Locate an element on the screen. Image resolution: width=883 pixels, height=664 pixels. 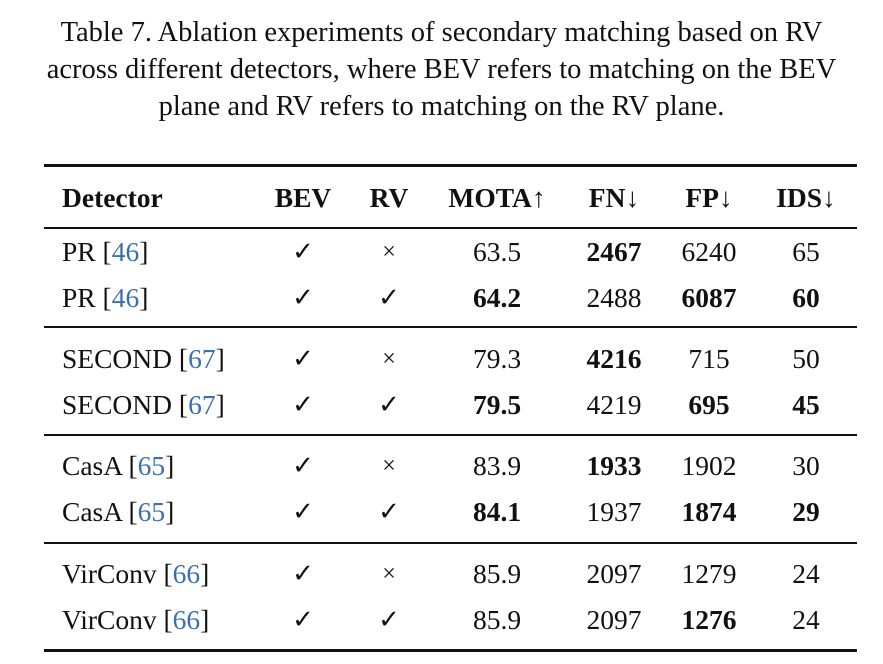
mota-cell: 84.1 is located at coordinates (497, 511).